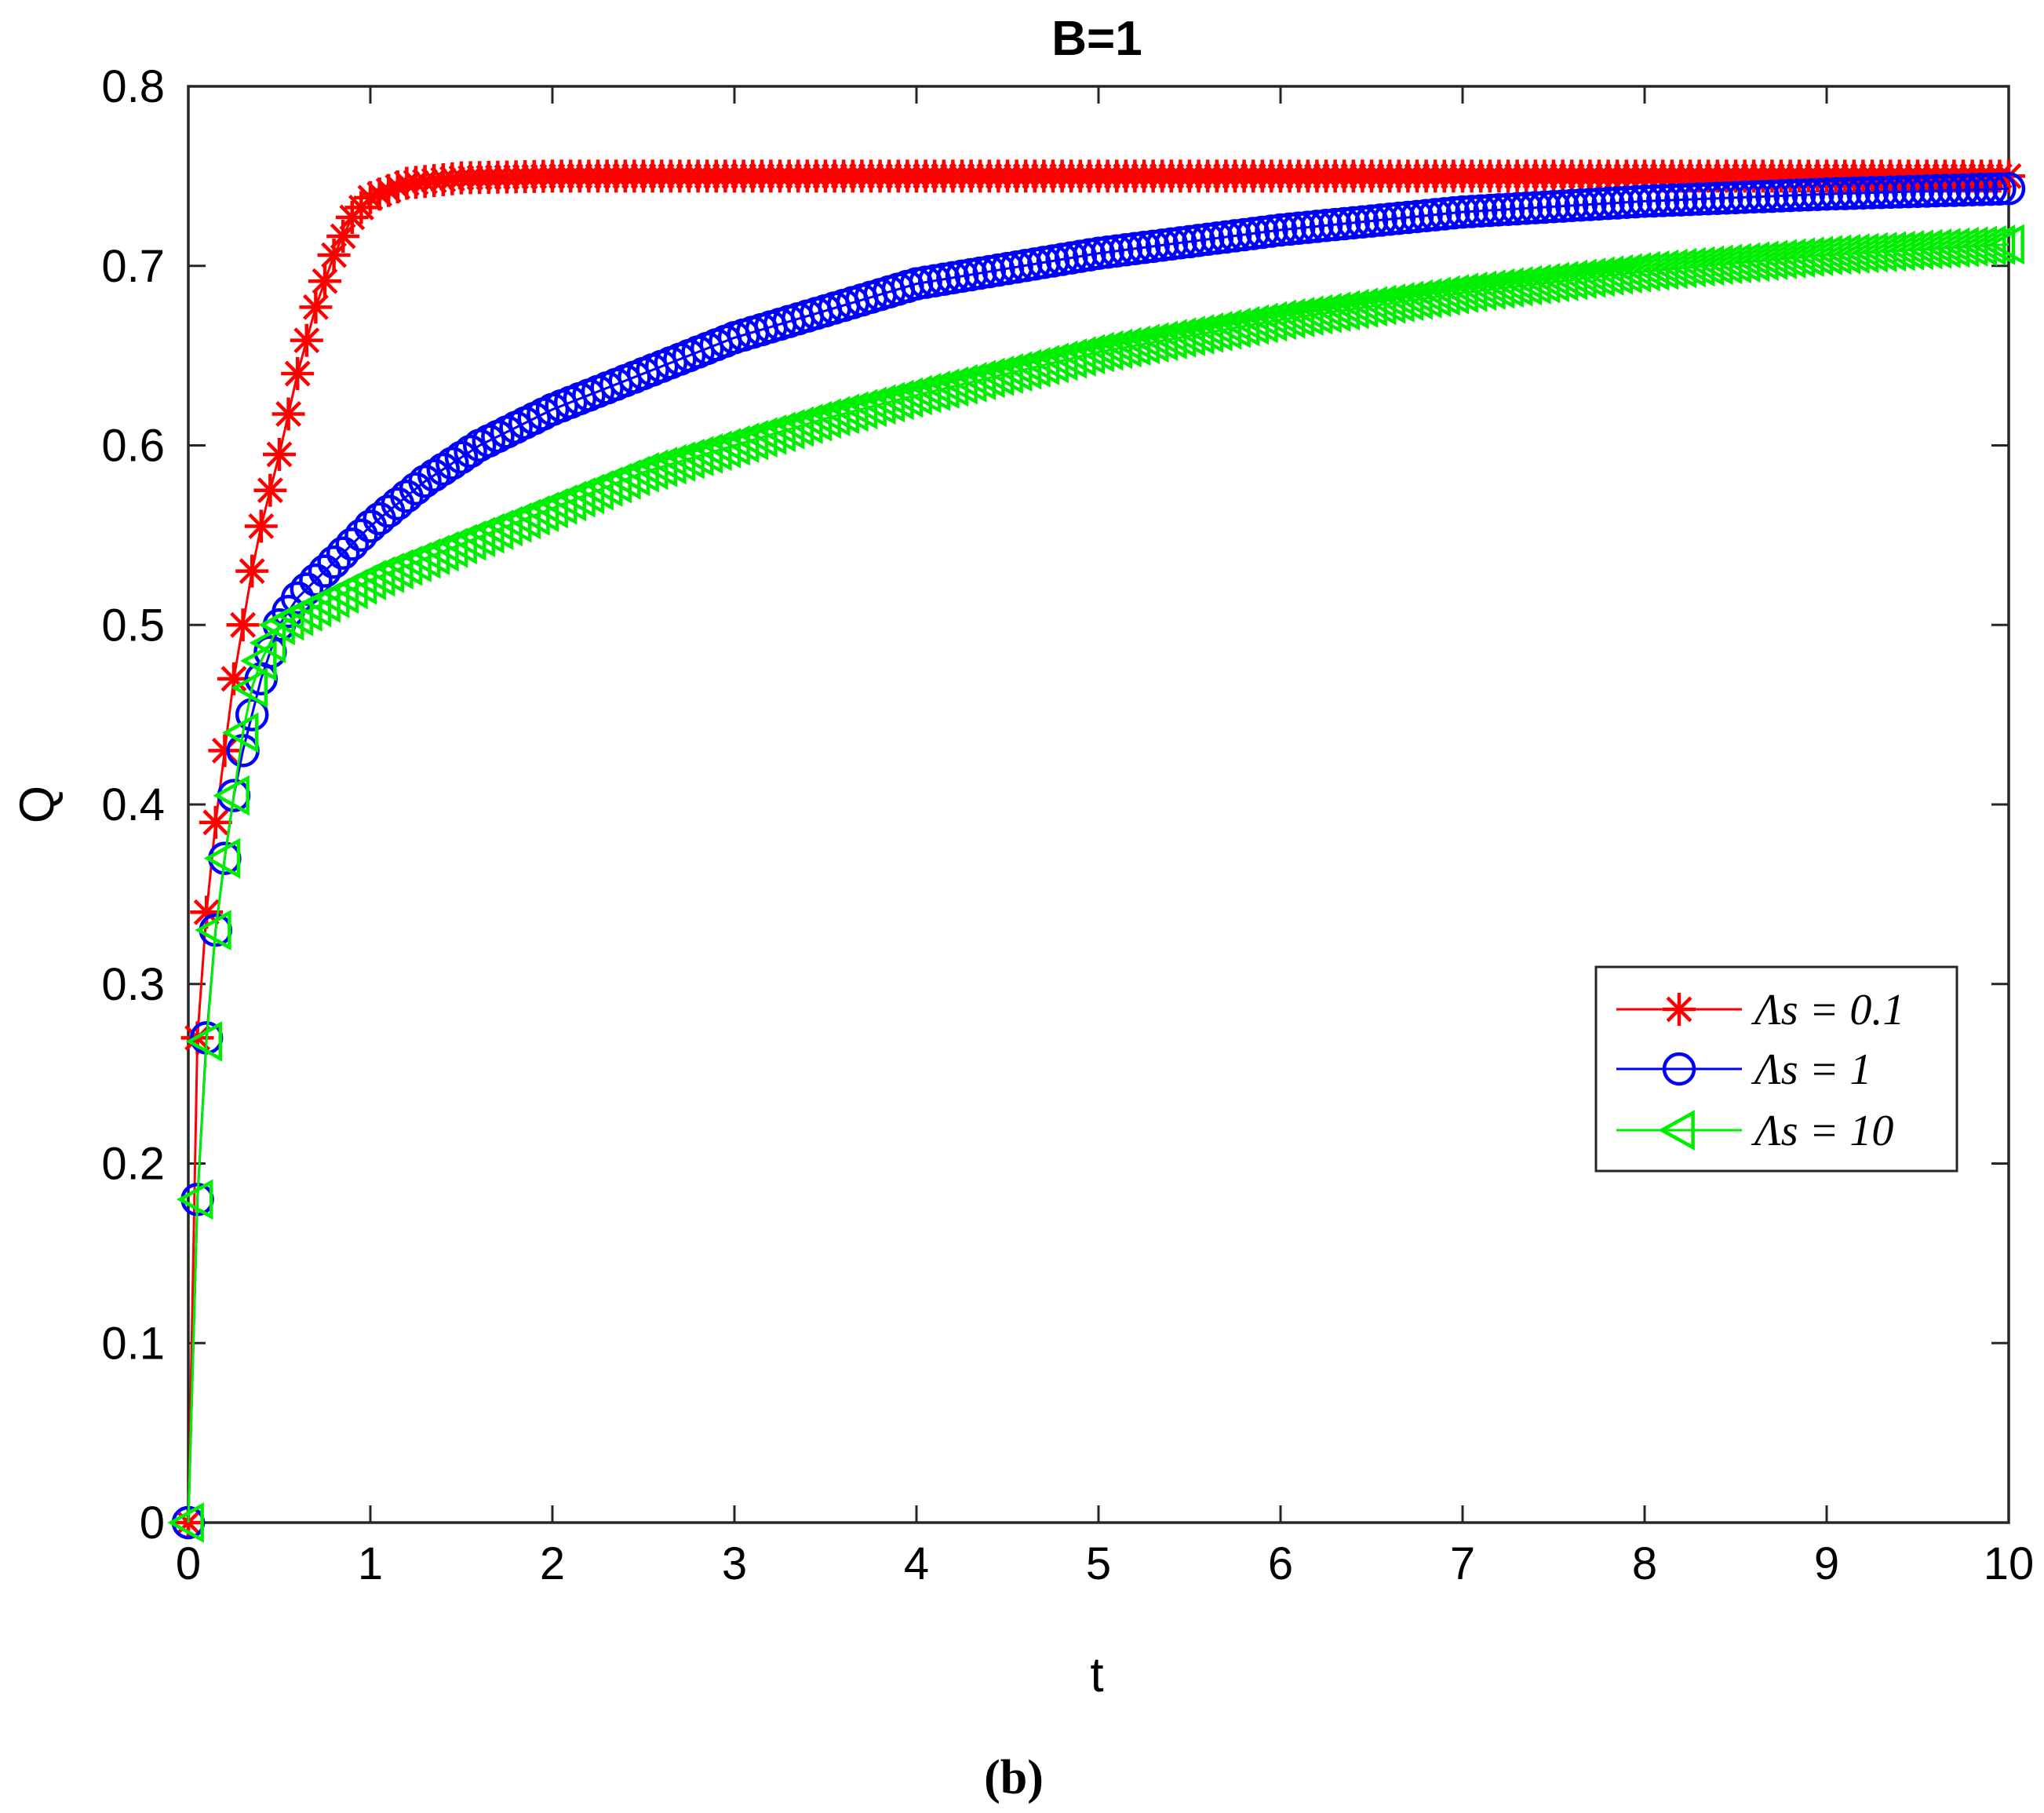 Image resolution: width=2044 pixels, height=1813 pixels. What do you see at coordinates (1743, 1069) in the screenshot?
I see `legend-item-1: Λs = 1` at bounding box center [1743, 1069].